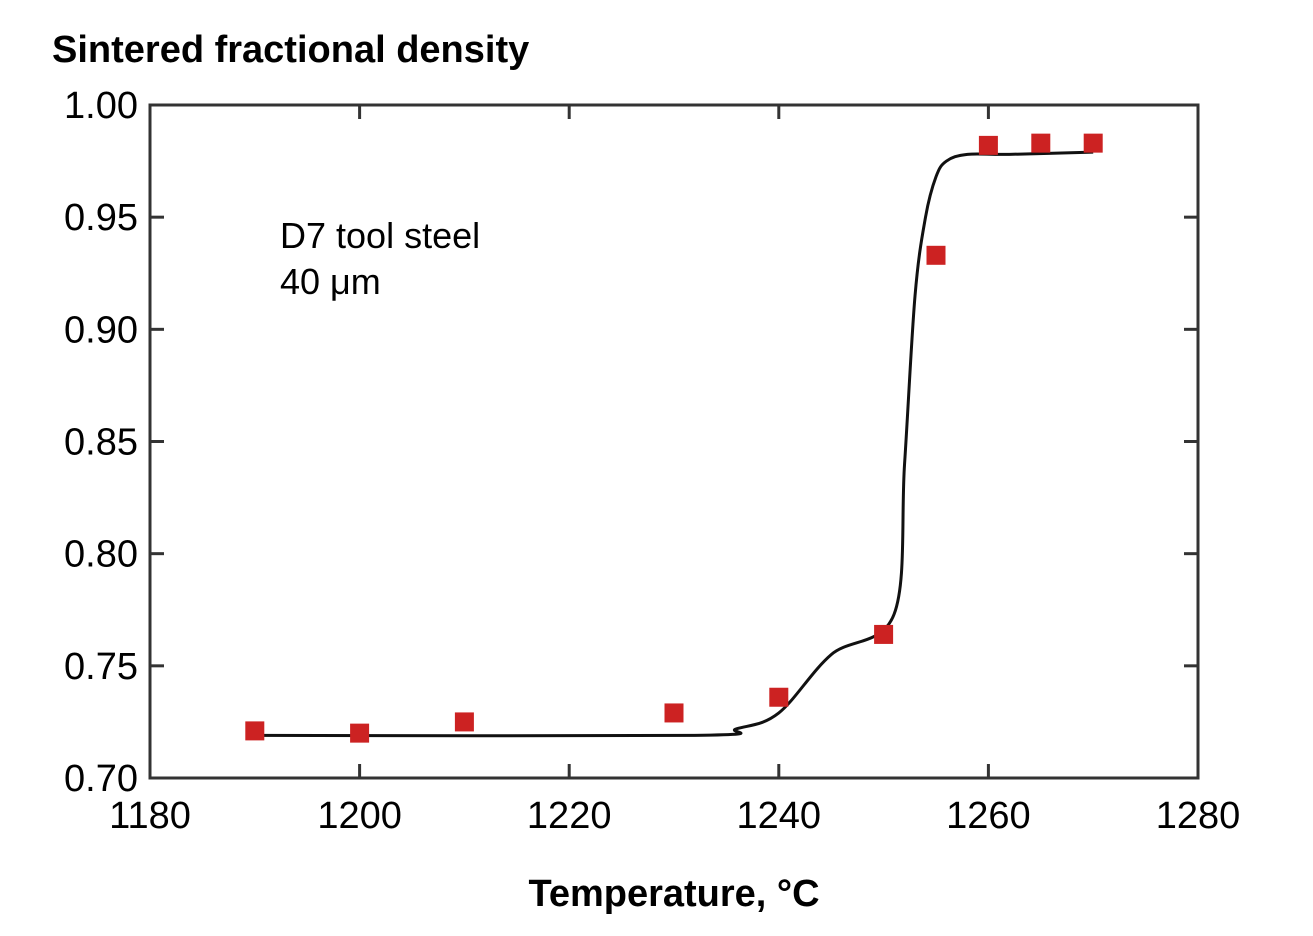  Describe the element at coordinates (988, 816) in the screenshot. I see `x-tick-label: 1260` at that location.